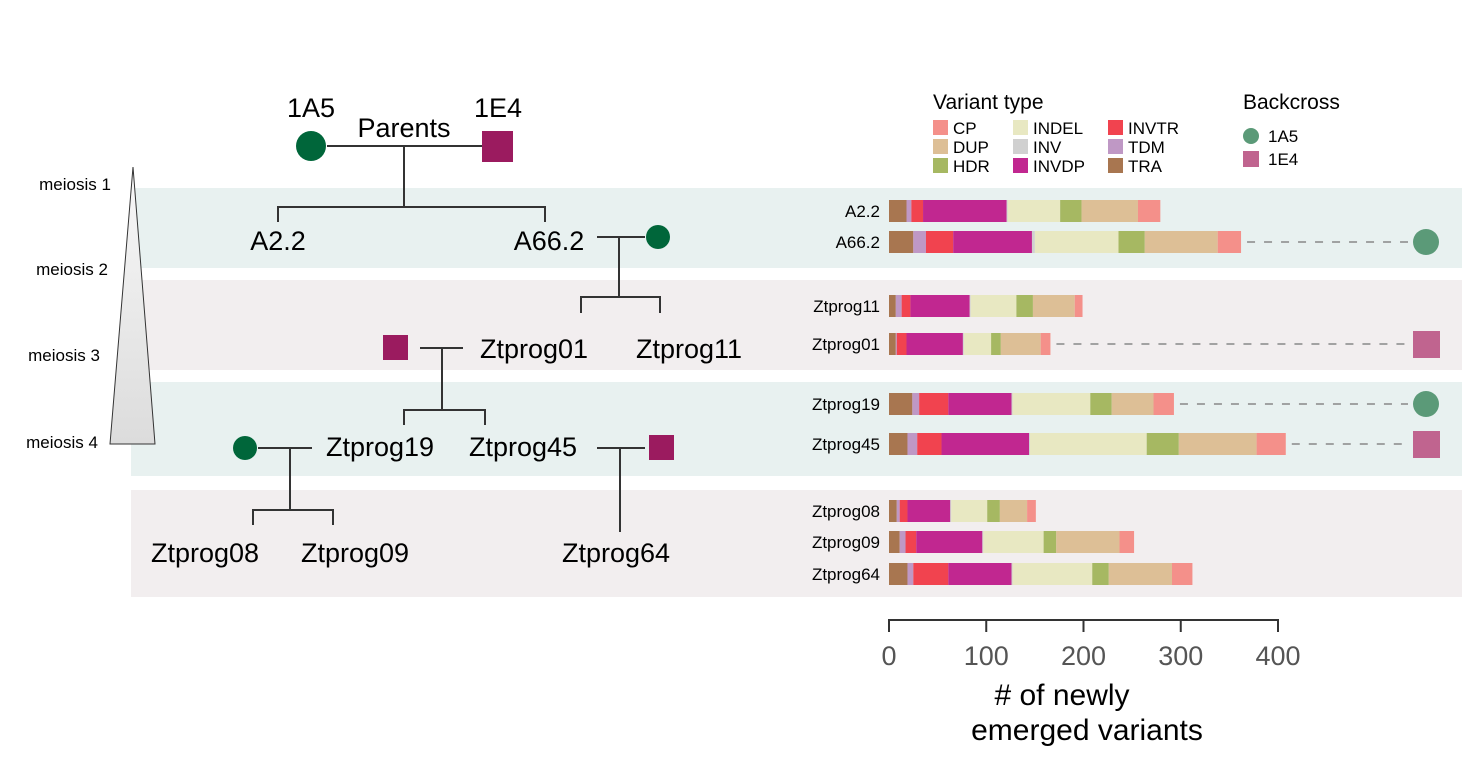 Image resolution: width=1462 pixels, height=764 pixels. What do you see at coordinates (893, 511) in the screenshot?
I see `bar-segment-Ztprog08-TRA` at bounding box center [893, 511].